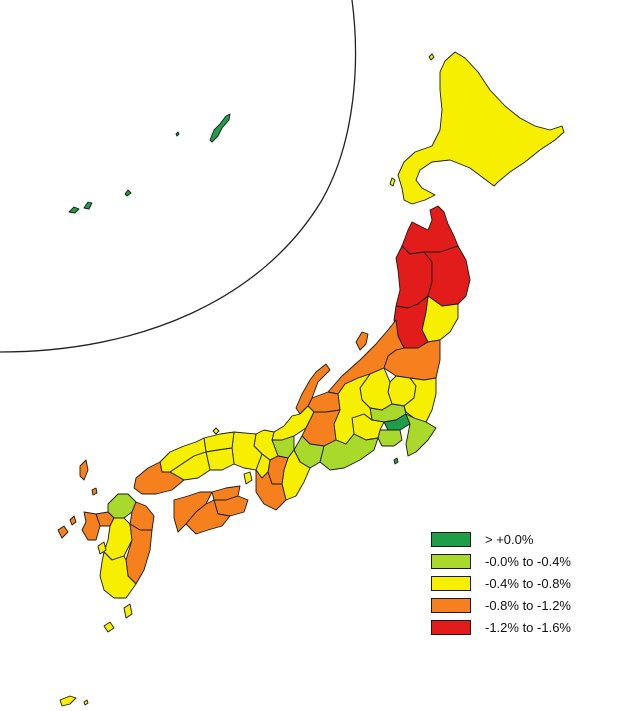 This screenshot has height=711, width=640. What do you see at coordinates (128, 193) in the screenshot?
I see `miyako-island` at bounding box center [128, 193].